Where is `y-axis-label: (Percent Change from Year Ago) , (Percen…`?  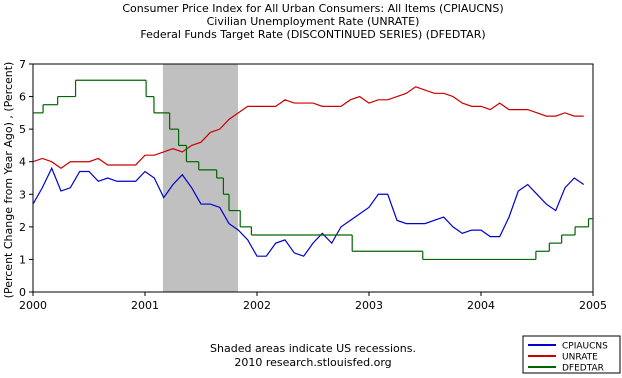 y-axis-label: (Percent Change from Year Ago) , (Percen… is located at coordinates (8, 180).